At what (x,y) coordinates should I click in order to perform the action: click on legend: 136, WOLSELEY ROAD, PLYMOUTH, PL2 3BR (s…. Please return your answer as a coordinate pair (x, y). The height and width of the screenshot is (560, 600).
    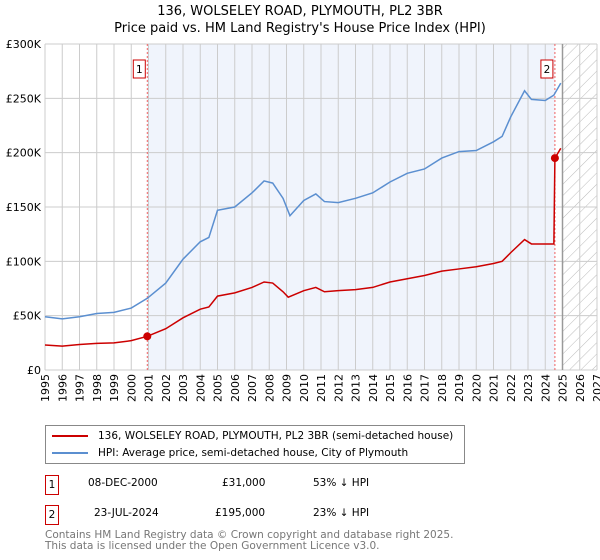
    Looking at the image, I should click on (255, 444).